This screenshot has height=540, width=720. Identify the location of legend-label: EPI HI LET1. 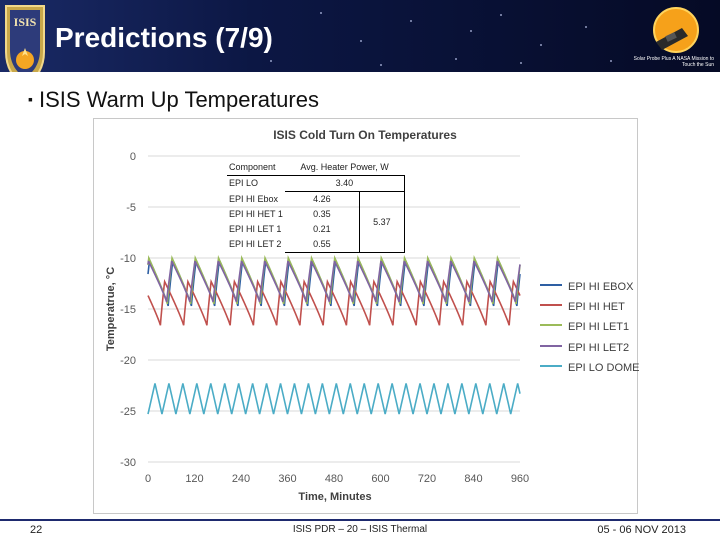
(599, 327).